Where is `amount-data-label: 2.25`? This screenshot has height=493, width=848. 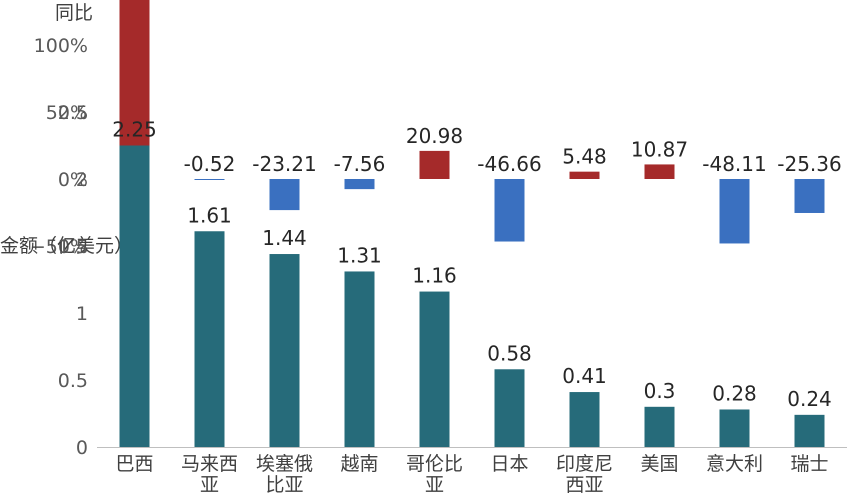 amount-data-label: 2.25 is located at coordinates (134, 130).